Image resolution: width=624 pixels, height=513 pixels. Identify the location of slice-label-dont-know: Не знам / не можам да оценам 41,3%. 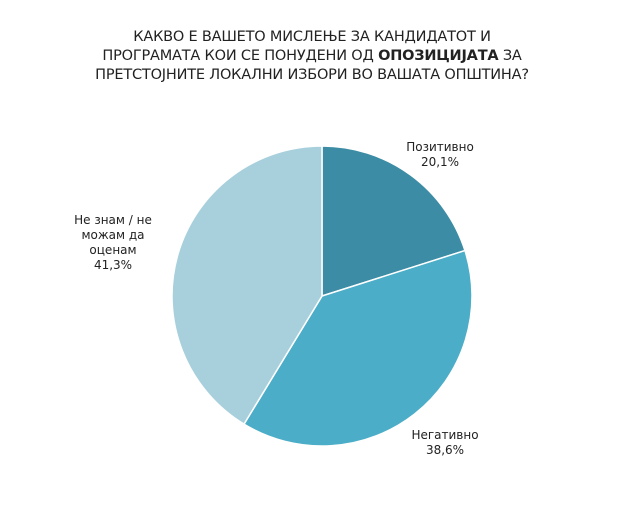
(113, 243).